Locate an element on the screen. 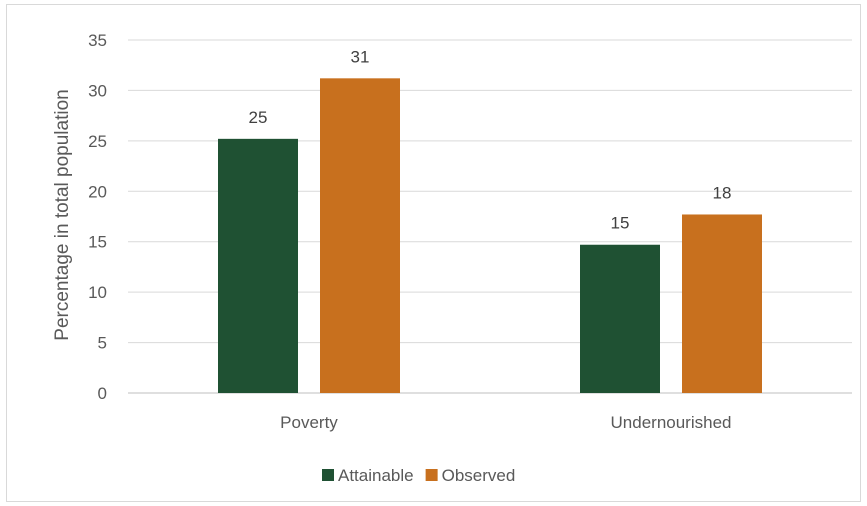 Image resolution: width=867 pixels, height=506 pixels. y-tick-label: 5 is located at coordinates (102, 343).